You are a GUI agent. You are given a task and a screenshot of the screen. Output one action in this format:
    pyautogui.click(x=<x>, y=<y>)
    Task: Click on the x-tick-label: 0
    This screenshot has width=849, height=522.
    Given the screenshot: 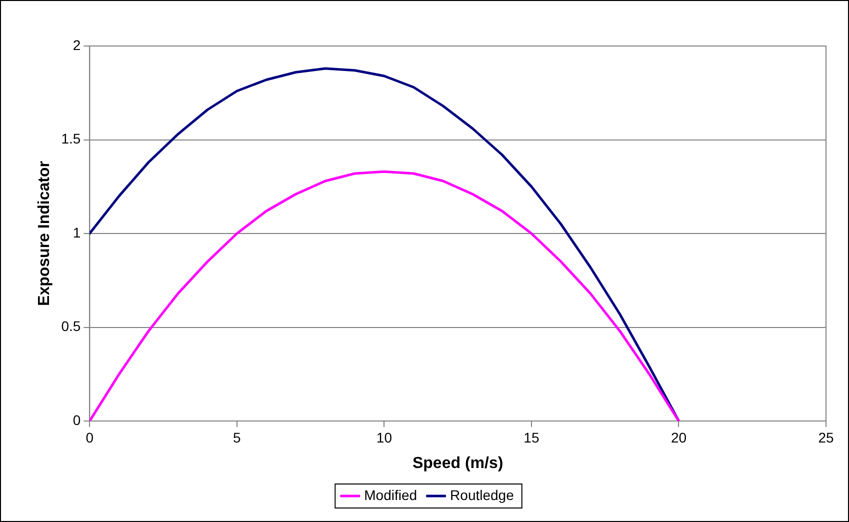 What is the action you would take?
    pyautogui.click(x=90, y=437)
    